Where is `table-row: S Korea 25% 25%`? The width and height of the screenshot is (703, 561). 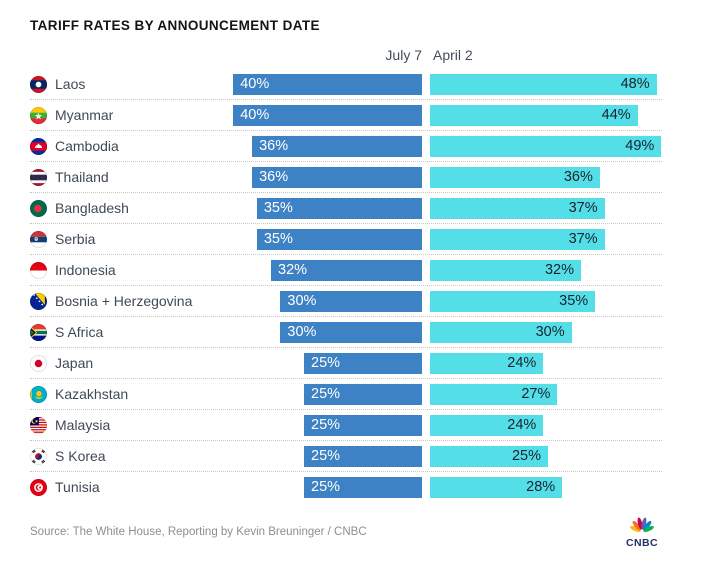 table-row: S Korea 25% 25% is located at coordinates (346, 456).